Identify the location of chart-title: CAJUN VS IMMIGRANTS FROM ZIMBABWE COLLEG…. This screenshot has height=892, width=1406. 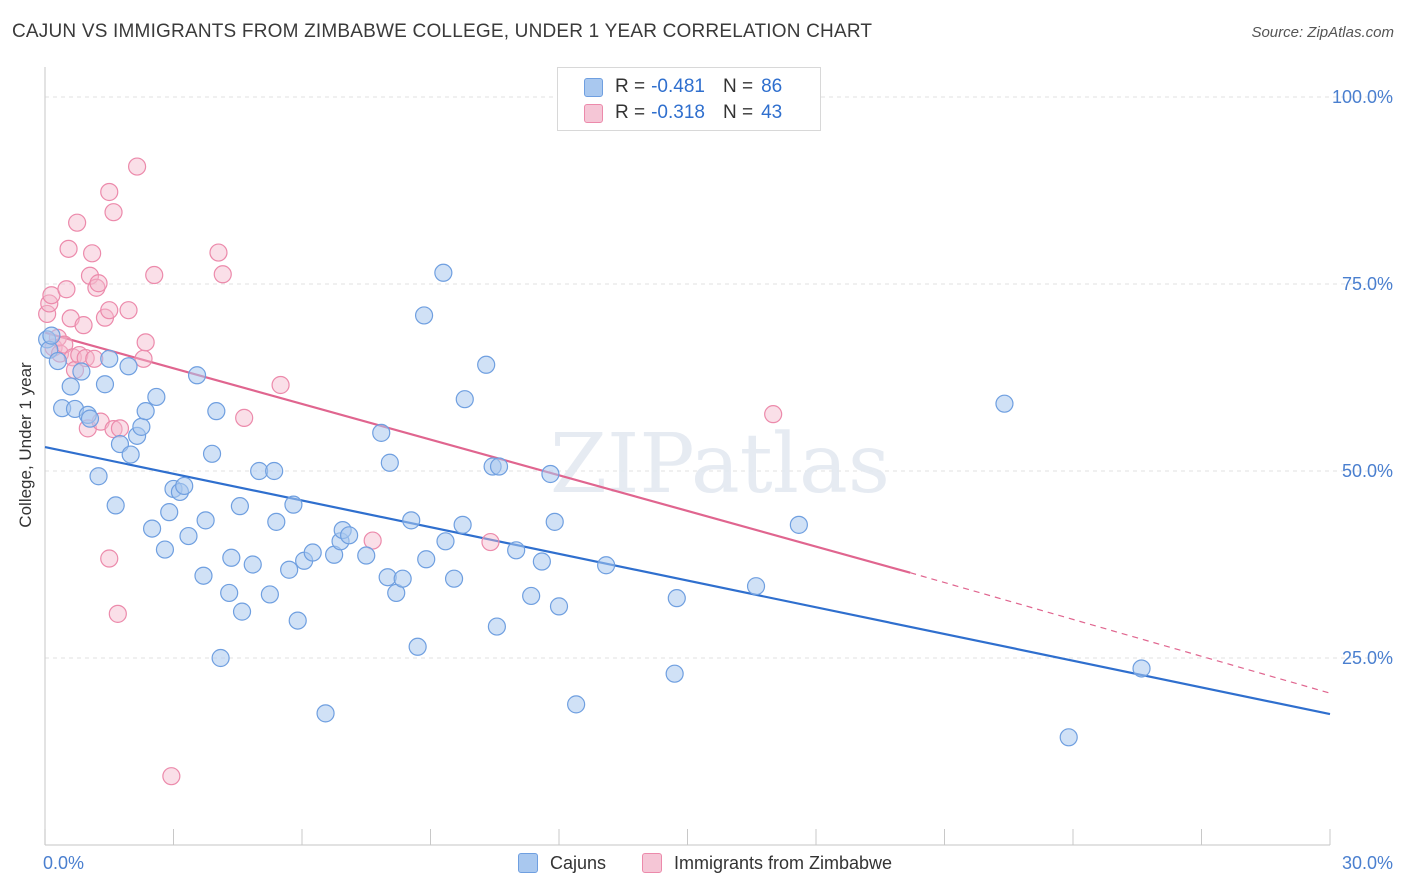
(442, 31).